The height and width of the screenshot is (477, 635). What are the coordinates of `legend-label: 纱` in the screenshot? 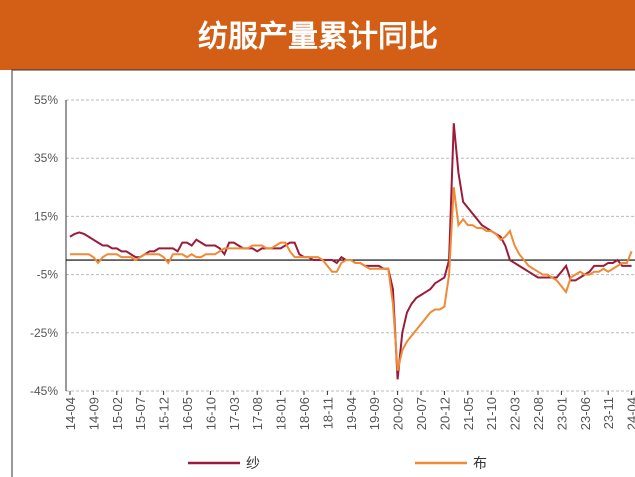 It's located at (253, 464).